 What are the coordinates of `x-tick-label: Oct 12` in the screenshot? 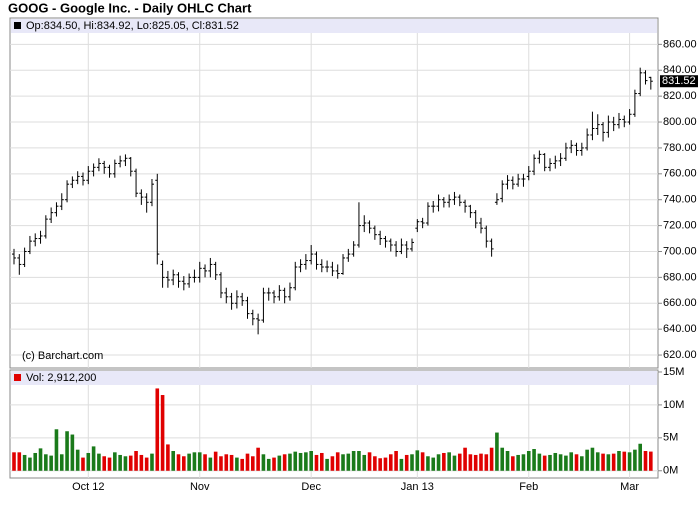 It's located at (88, 487).